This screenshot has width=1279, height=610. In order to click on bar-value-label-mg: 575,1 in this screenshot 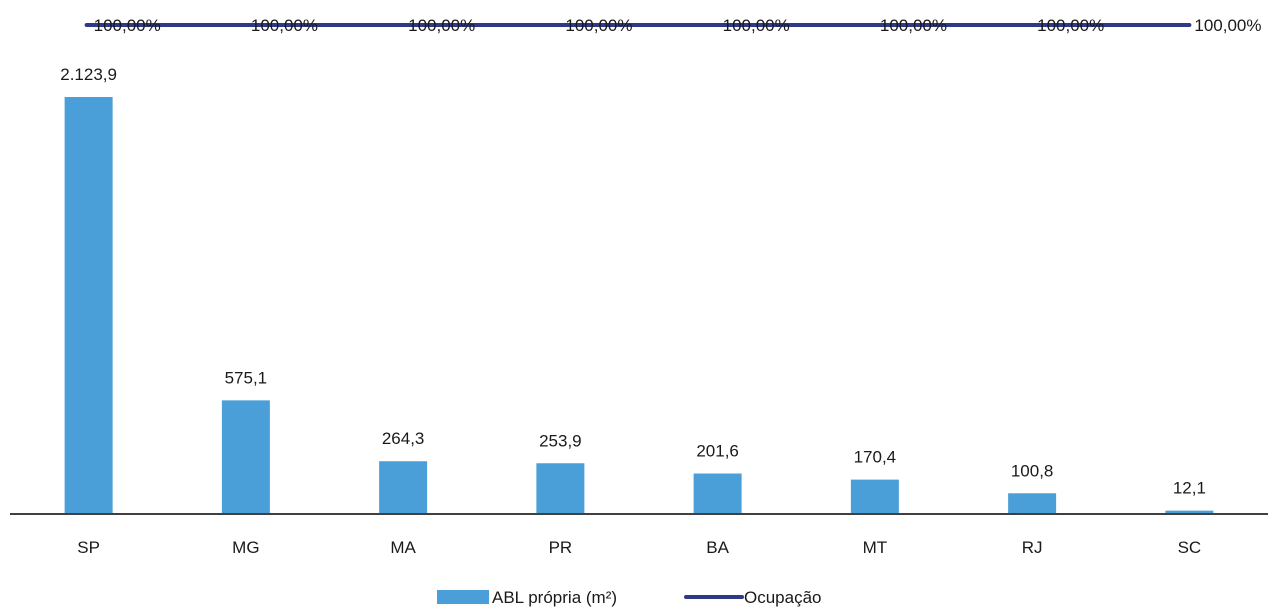, I will do `click(246, 377)`.